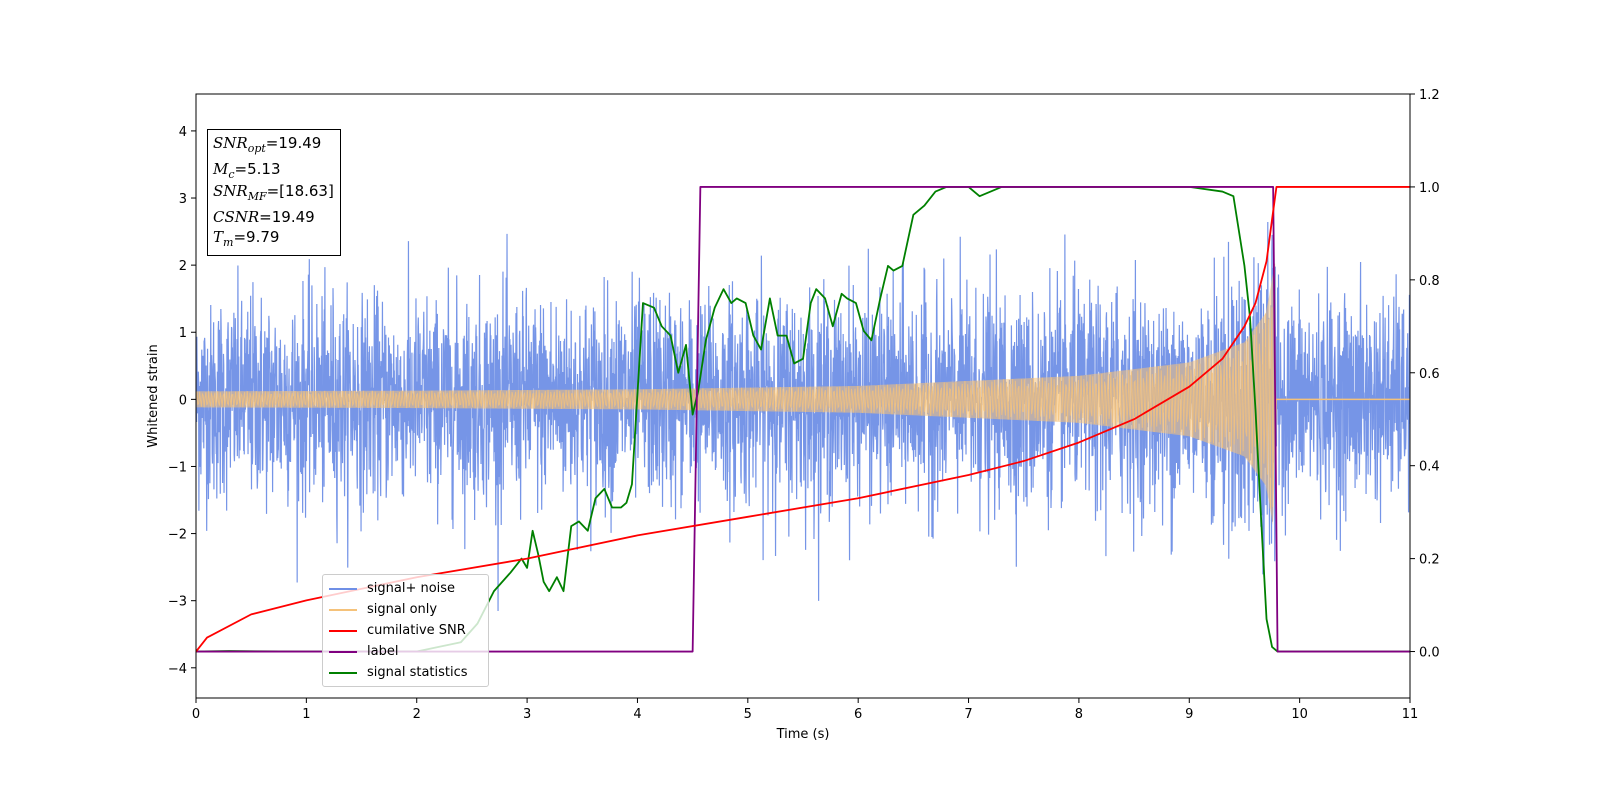 The height and width of the screenshot is (800, 1600). Describe the element at coordinates (1429, 467) in the screenshot. I see `y2-tick-label: 0.4` at that location.